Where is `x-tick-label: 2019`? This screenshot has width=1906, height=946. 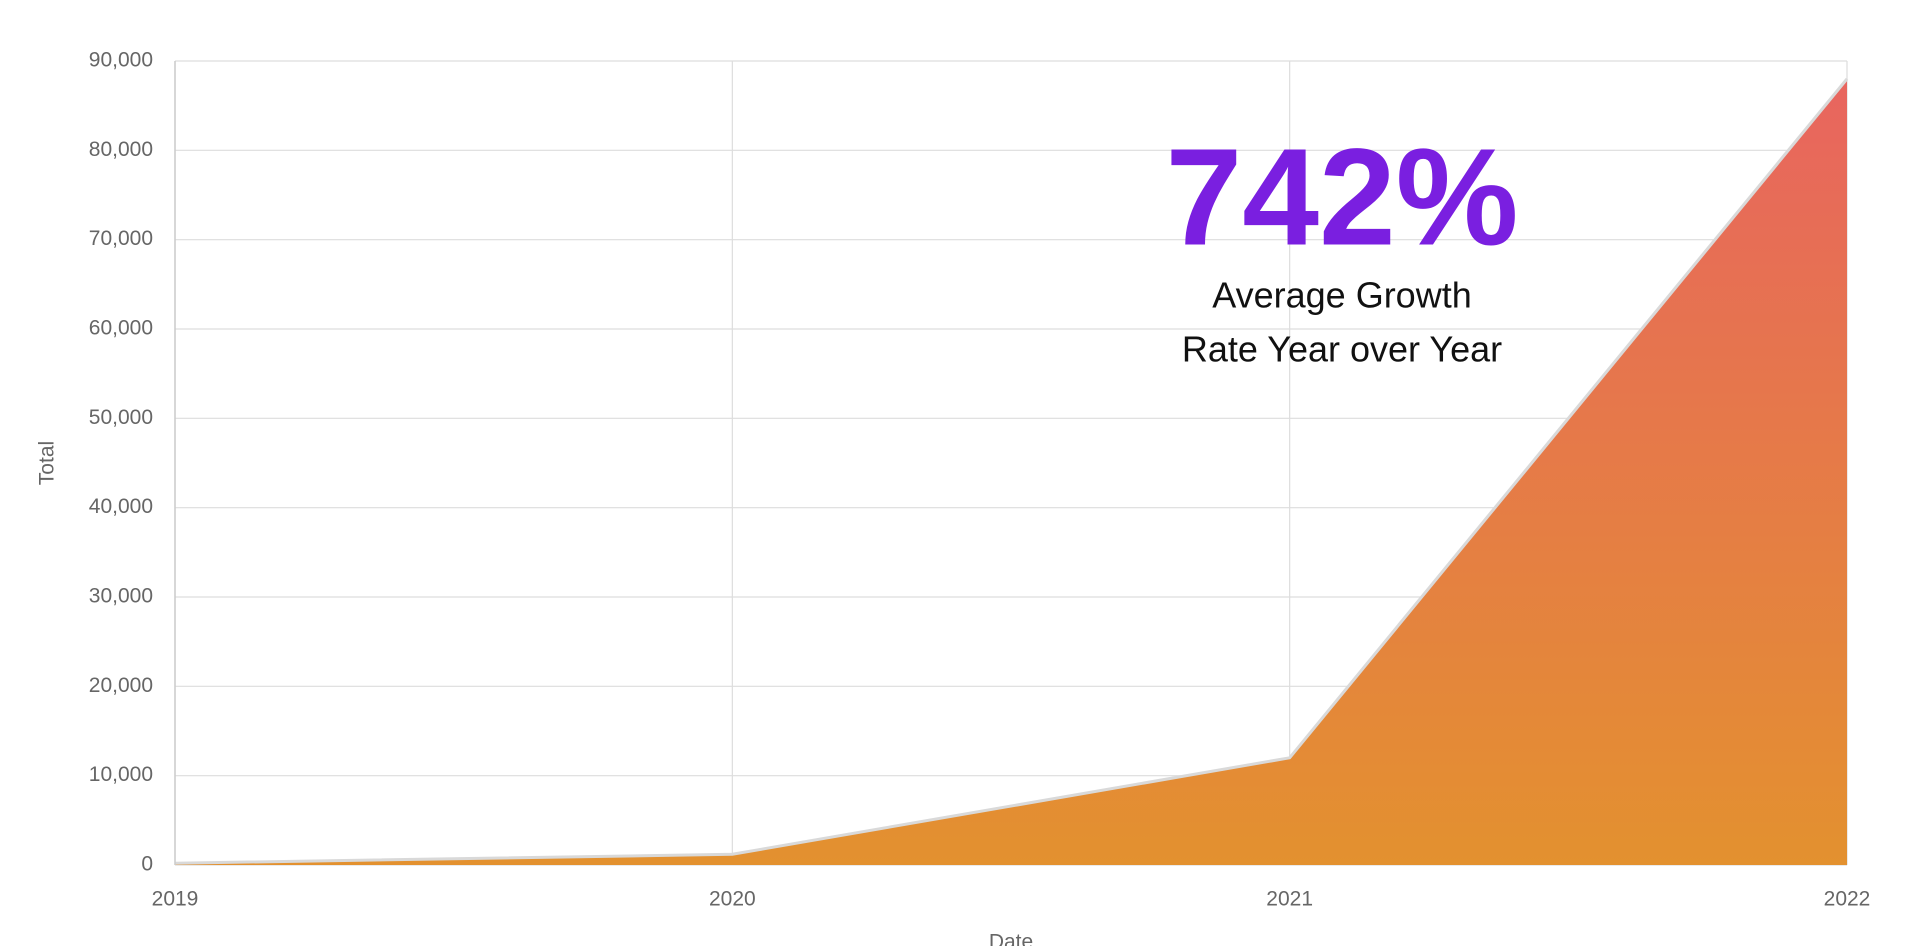 x-tick-label: 2019 is located at coordinates (175, 899).